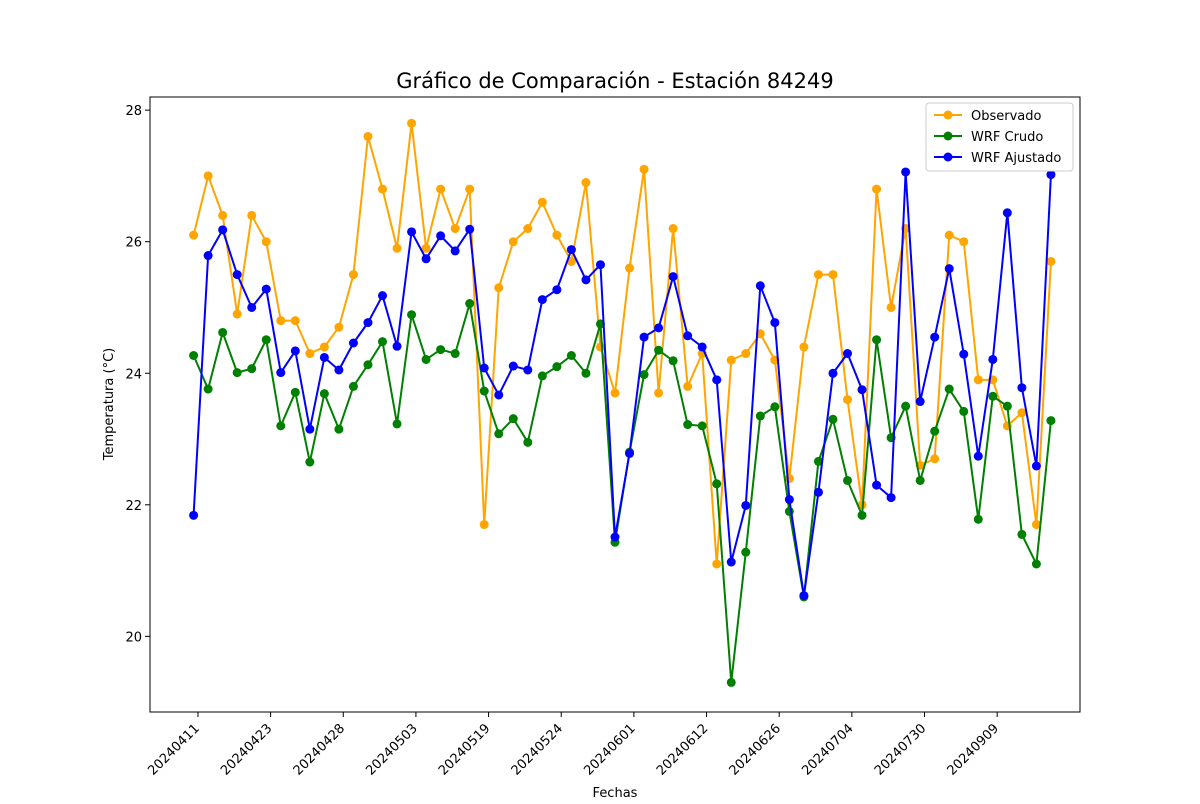  Describe the element at coordinates (999, 137) in the screenshot. I see `legend-box` at that location.